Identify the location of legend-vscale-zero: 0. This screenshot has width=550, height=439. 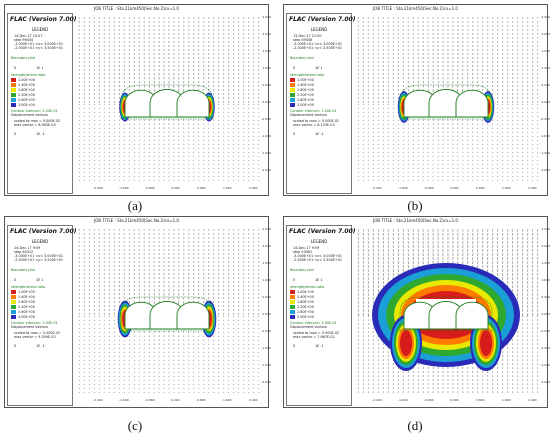
(294, 346).